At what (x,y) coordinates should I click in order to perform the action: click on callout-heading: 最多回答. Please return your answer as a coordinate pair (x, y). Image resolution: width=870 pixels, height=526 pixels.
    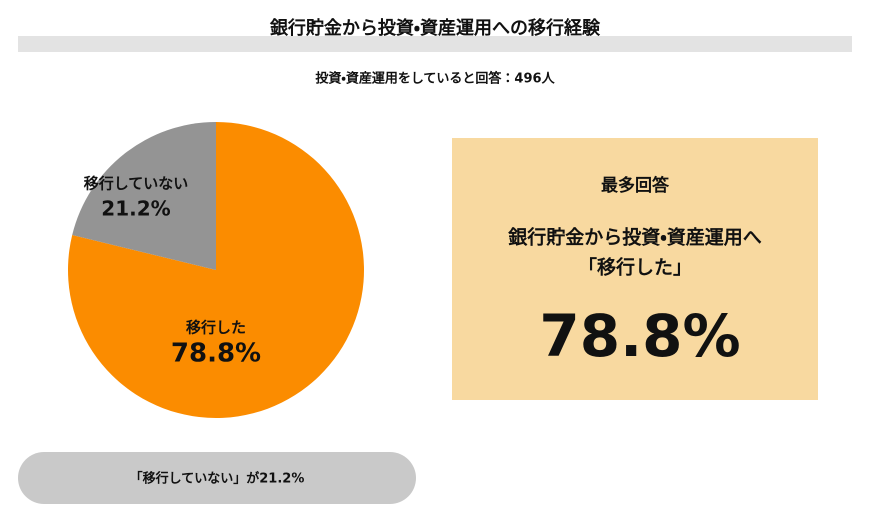
    Looking at the image, I should click on (635, 185).